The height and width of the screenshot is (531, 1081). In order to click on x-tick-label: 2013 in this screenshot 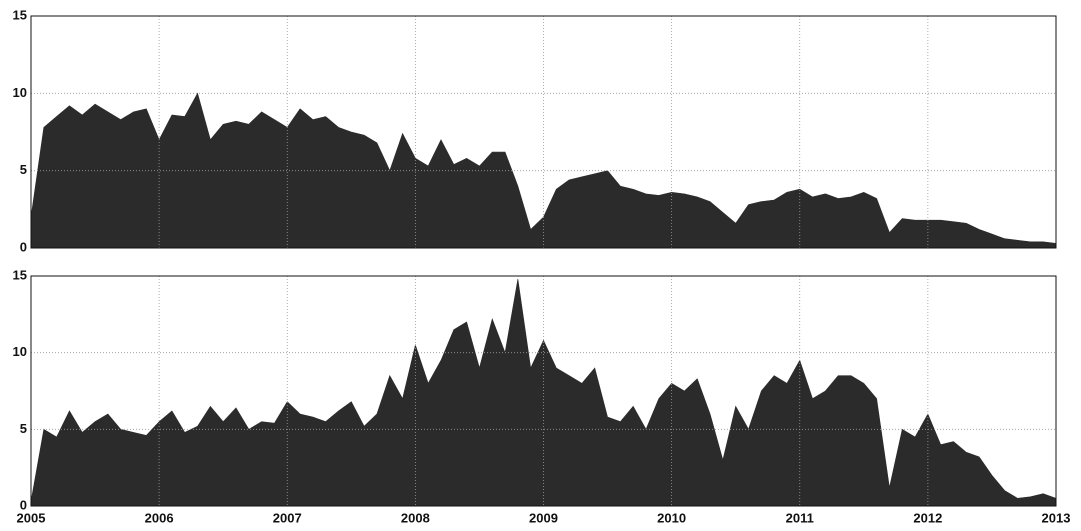, I will do `click(1056, 517)`.